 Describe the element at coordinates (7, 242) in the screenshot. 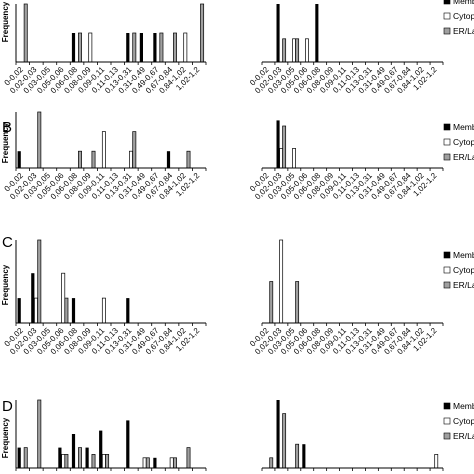

I see `panel-label: C` at that location.